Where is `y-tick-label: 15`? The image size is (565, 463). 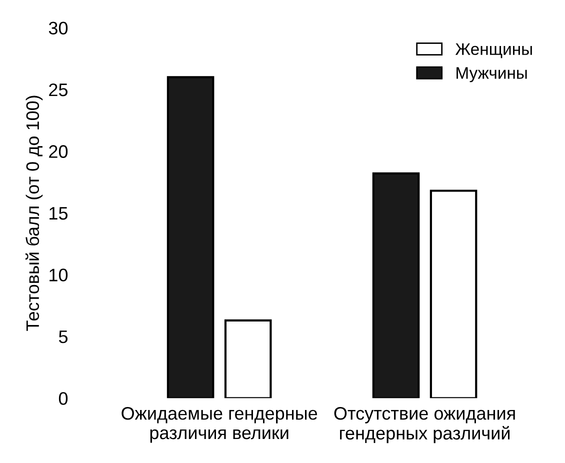 y-tick-label: 15 is located at coordinates (59, 213).